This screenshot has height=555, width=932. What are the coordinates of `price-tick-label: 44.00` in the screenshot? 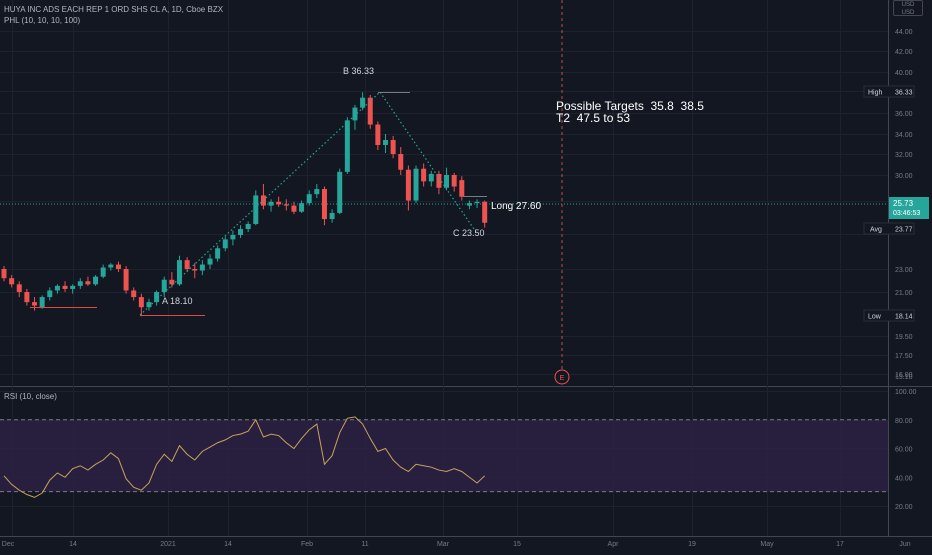 It's located at (904, 32).